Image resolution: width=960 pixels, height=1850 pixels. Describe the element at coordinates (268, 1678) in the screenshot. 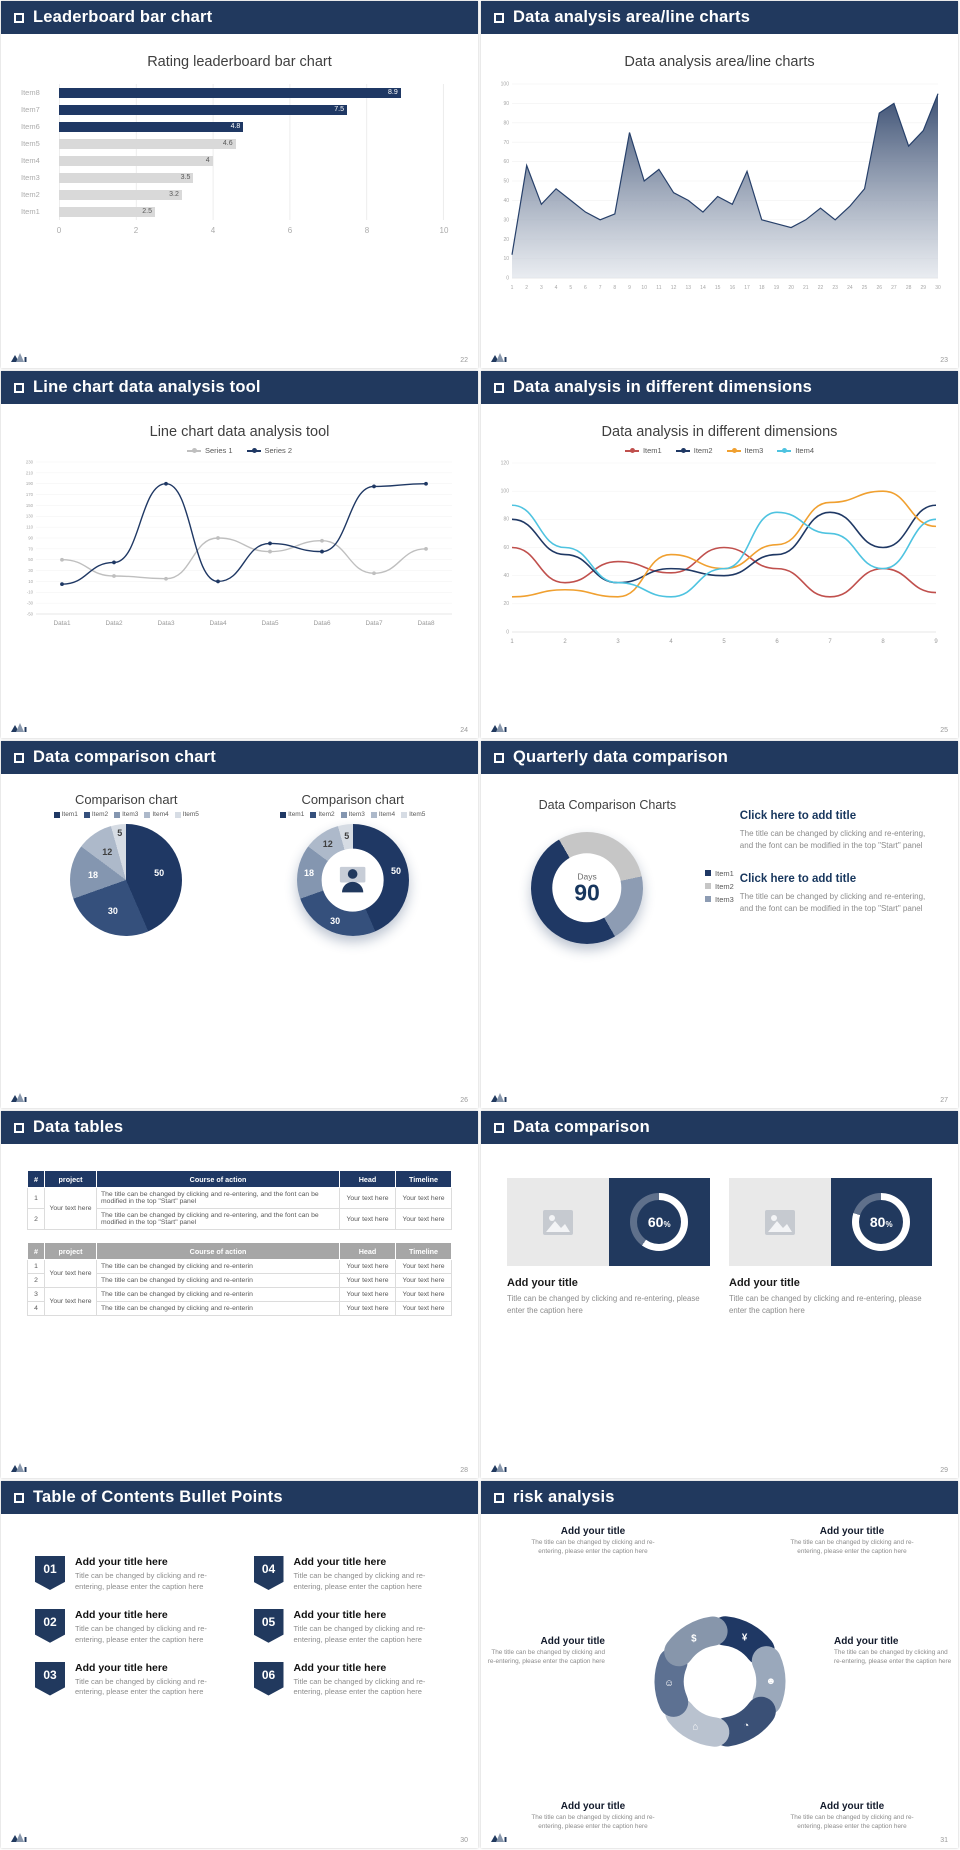

I see `toc-number-badge: 06` at that location.